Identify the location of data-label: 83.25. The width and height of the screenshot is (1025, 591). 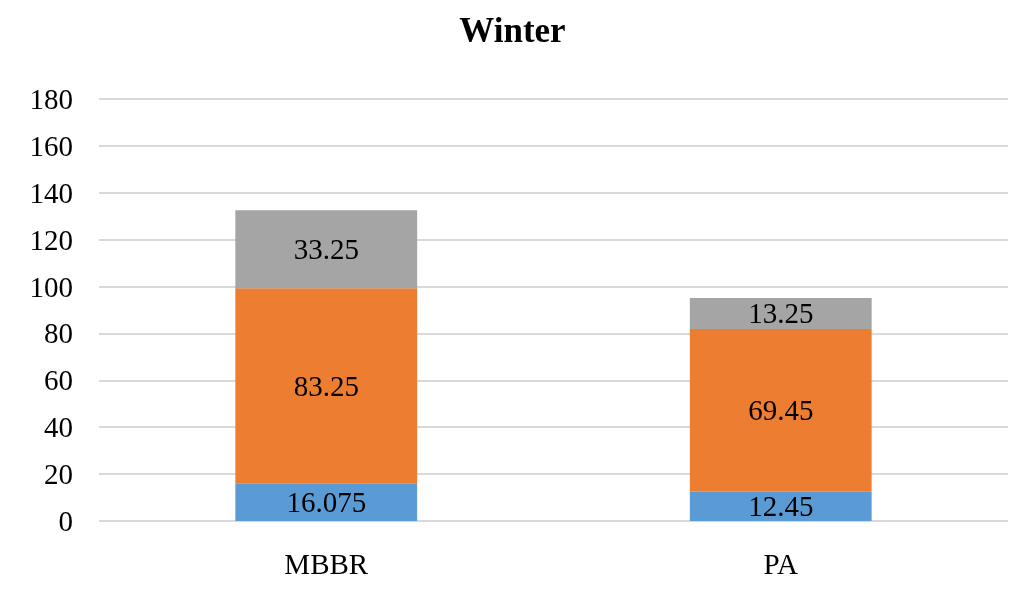
(326, 385).